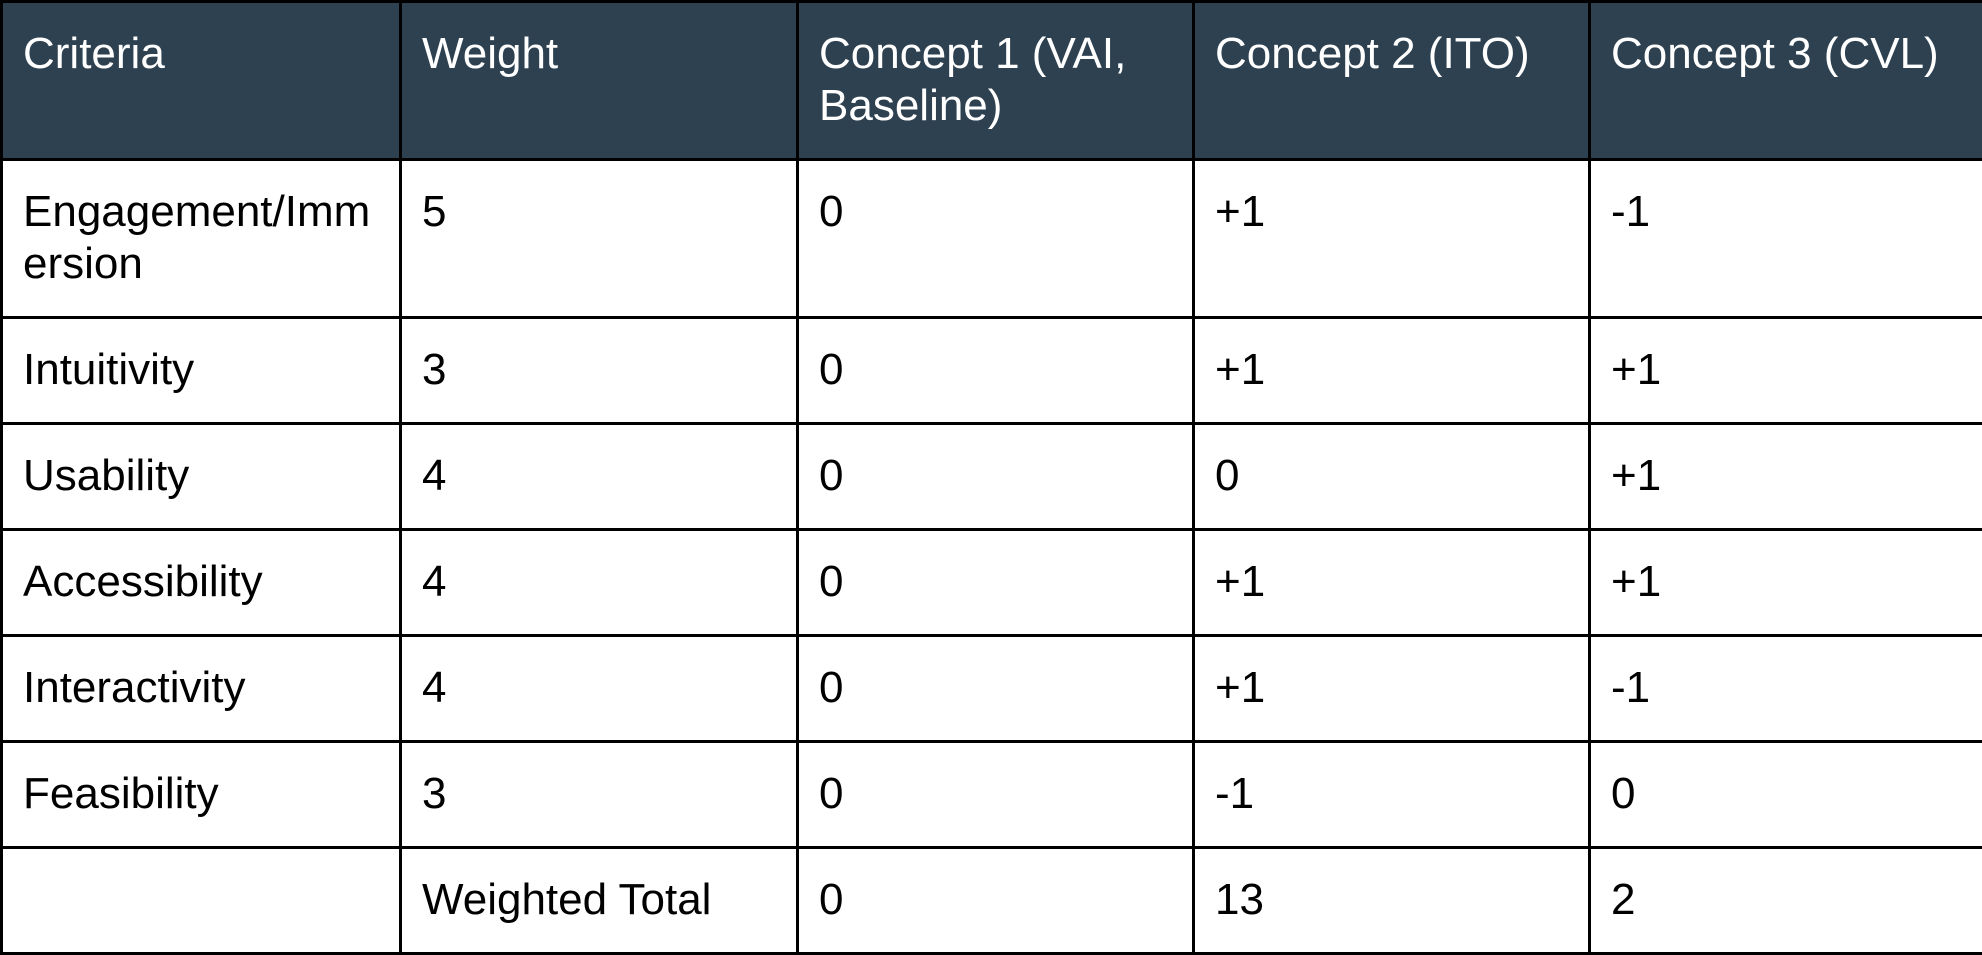  What do you see at coordinates (201, 239) in the screenshot?
I see `criteria-cell: Engagement/Immersion` at bounding box center [201, 239].